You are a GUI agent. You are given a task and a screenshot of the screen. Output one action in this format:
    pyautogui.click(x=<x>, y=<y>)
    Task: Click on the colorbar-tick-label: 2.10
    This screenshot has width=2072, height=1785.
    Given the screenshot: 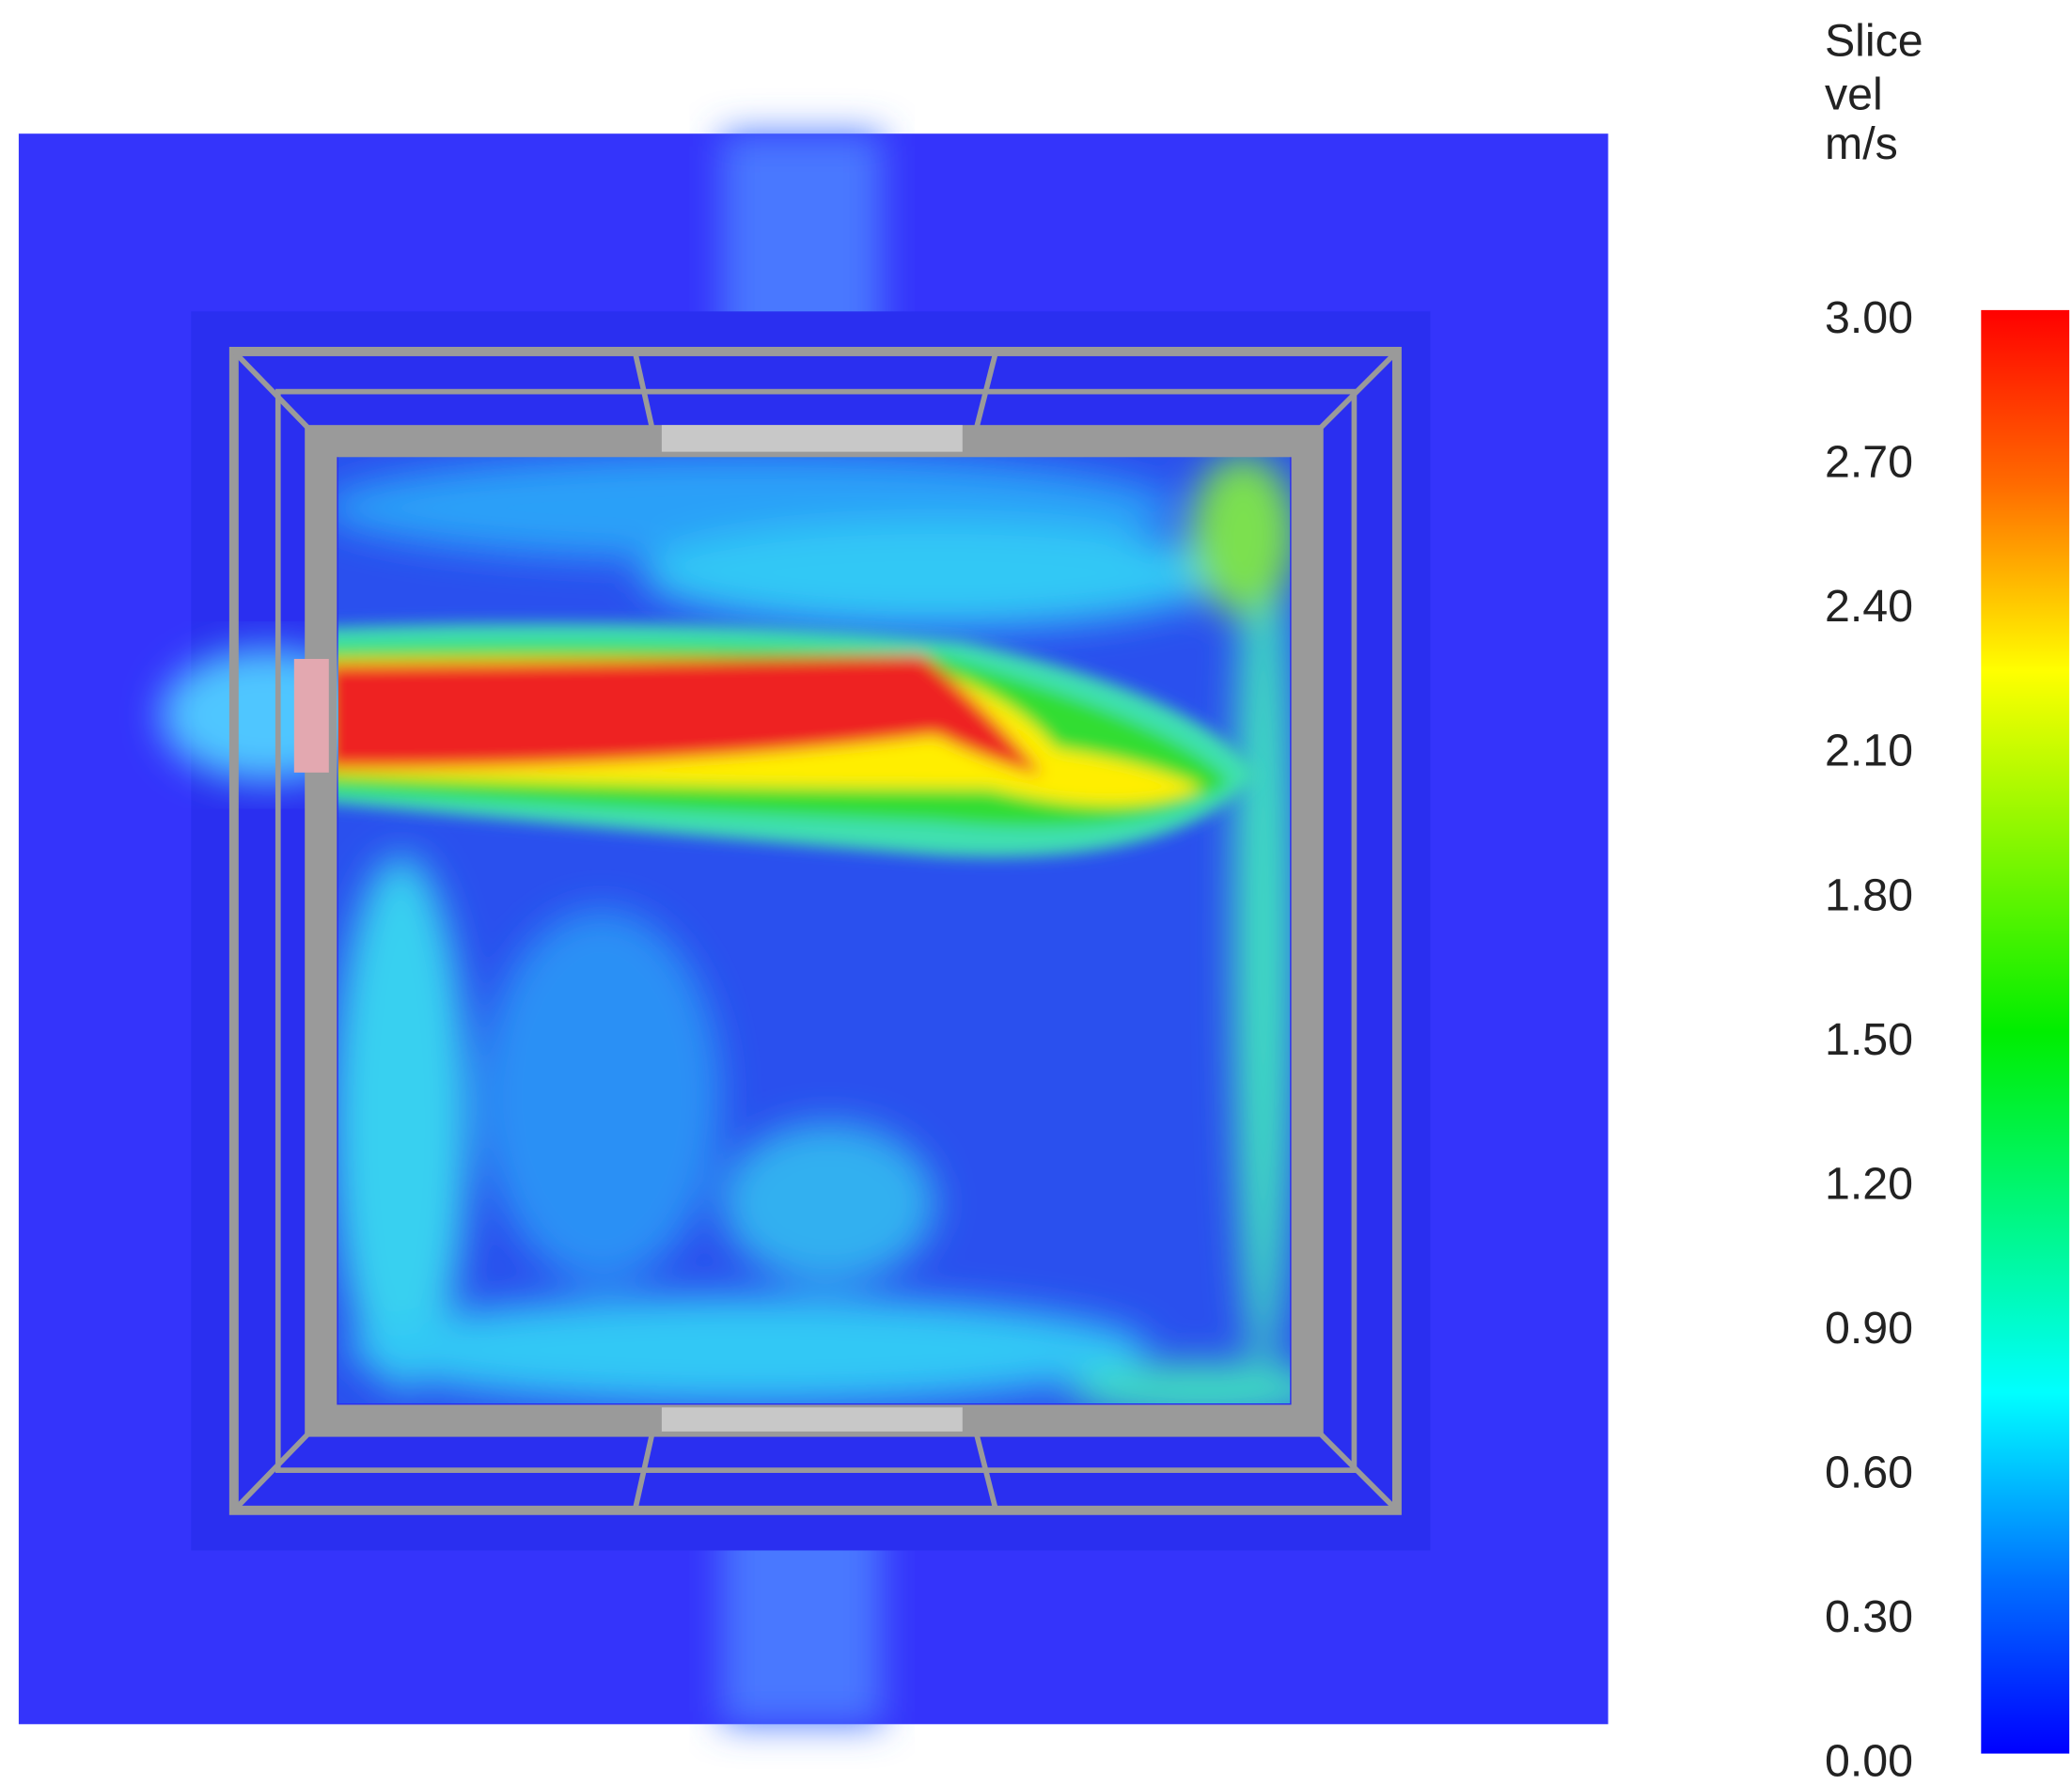 What is the action you would take?
    pyautogui.click(x=1869, y=751)
    